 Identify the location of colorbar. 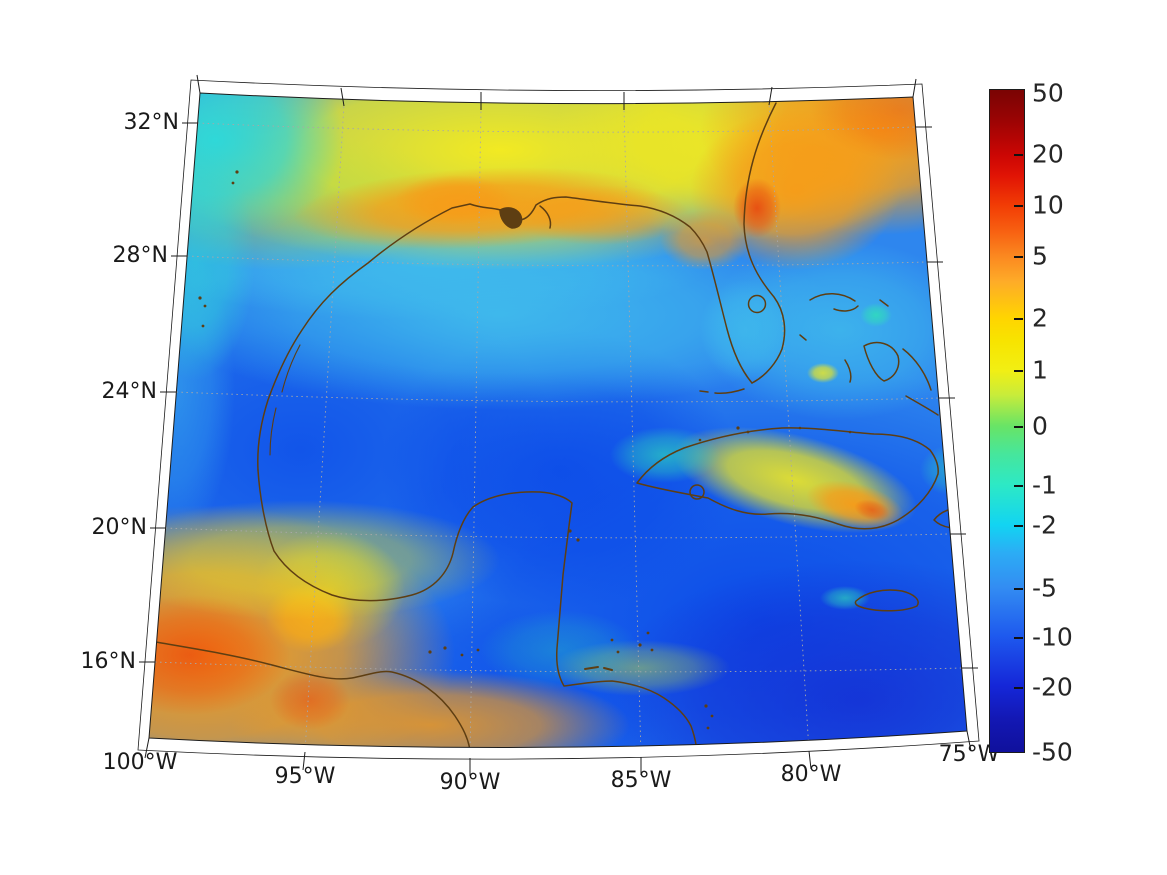
(1007, 421).